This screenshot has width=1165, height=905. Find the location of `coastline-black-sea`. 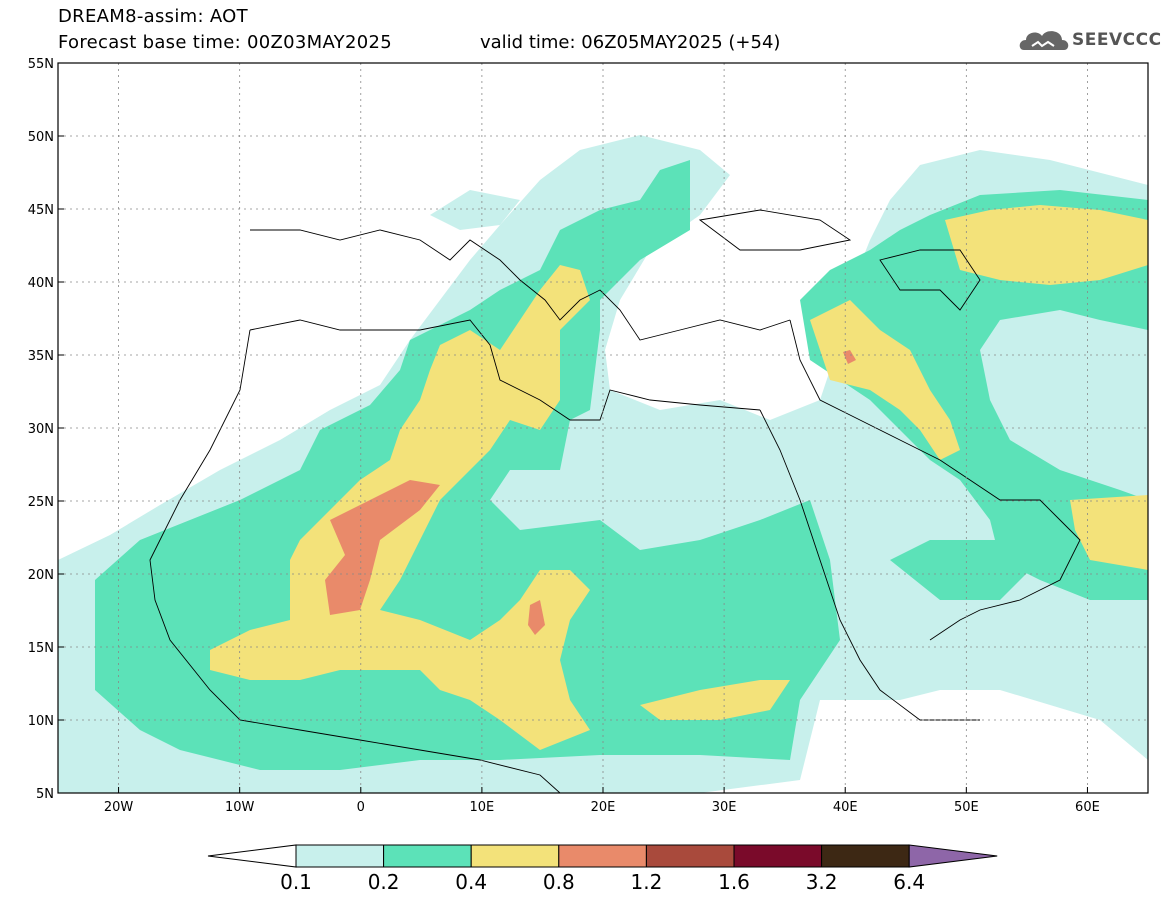

coastline-black-sea is located at coordinates (775, 230).